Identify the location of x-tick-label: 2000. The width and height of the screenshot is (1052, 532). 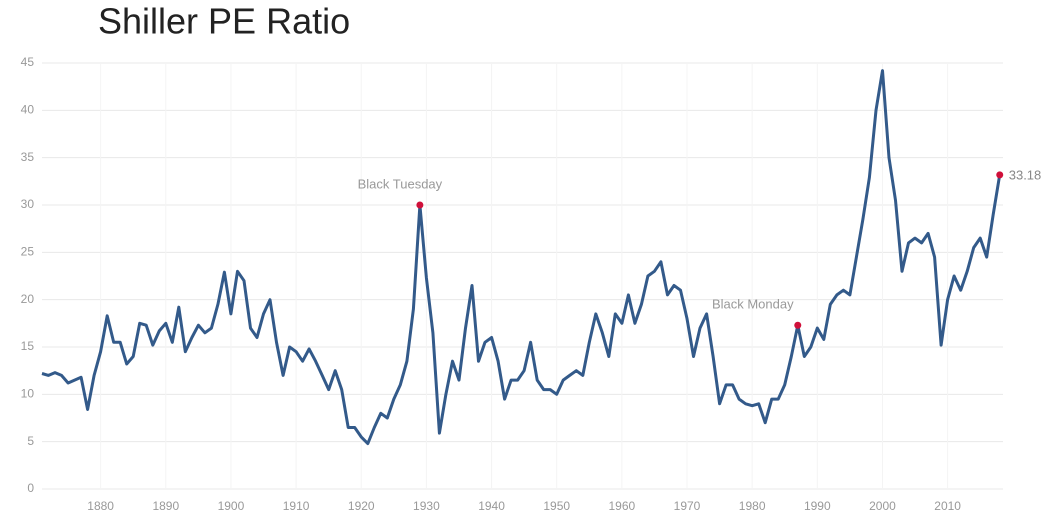
(882, 506).